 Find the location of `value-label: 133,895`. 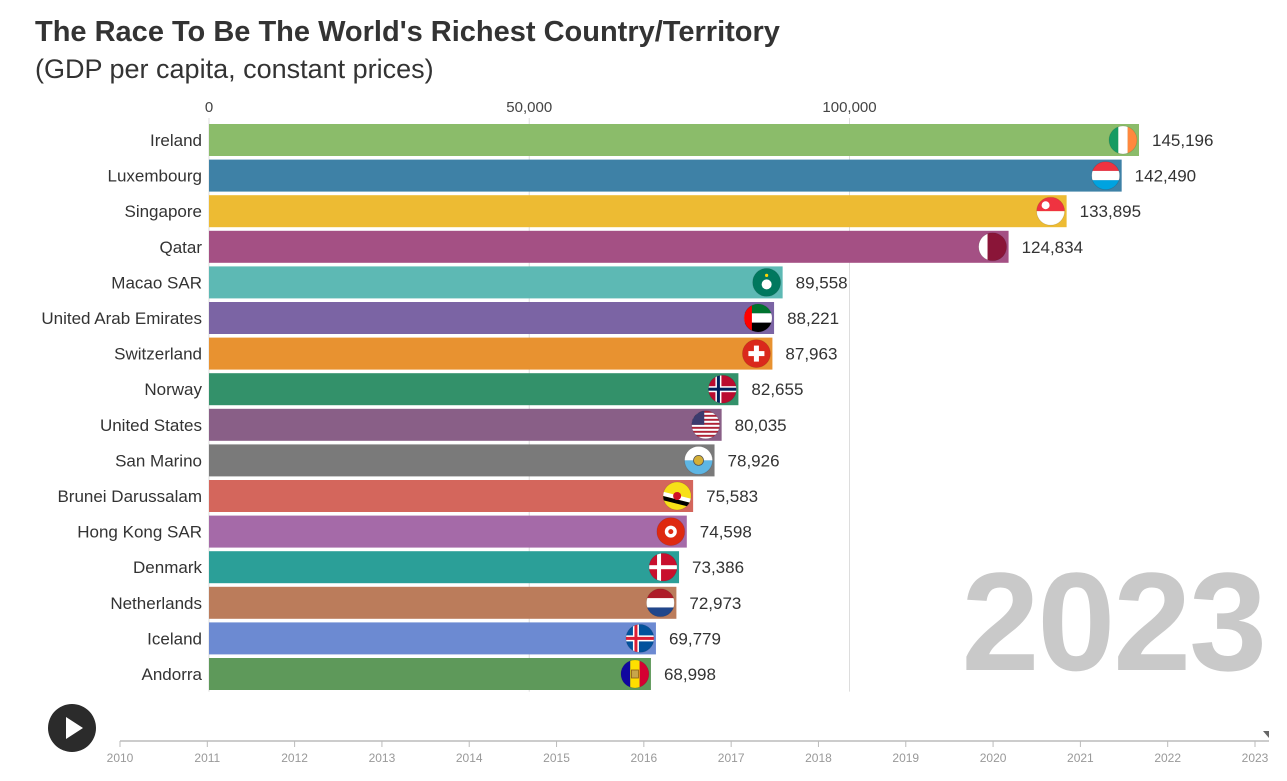

value-label: 133,895 is located at coordinates (1110, 211).